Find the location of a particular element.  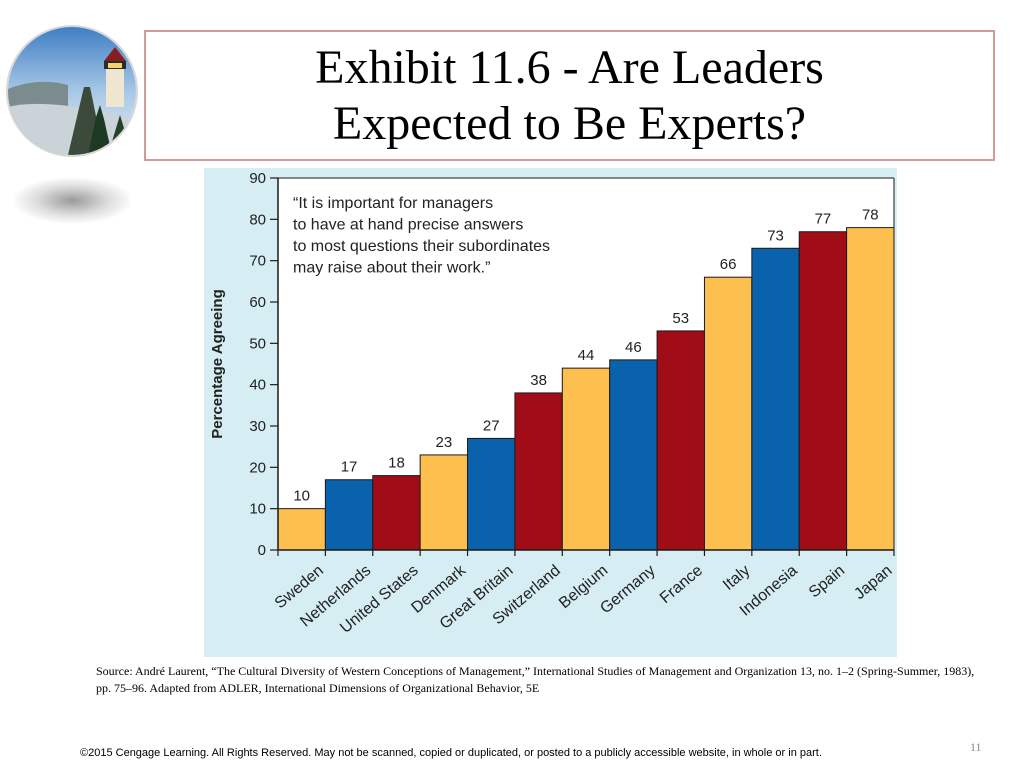

value-label: 10 is located at coordinates (301, 496).